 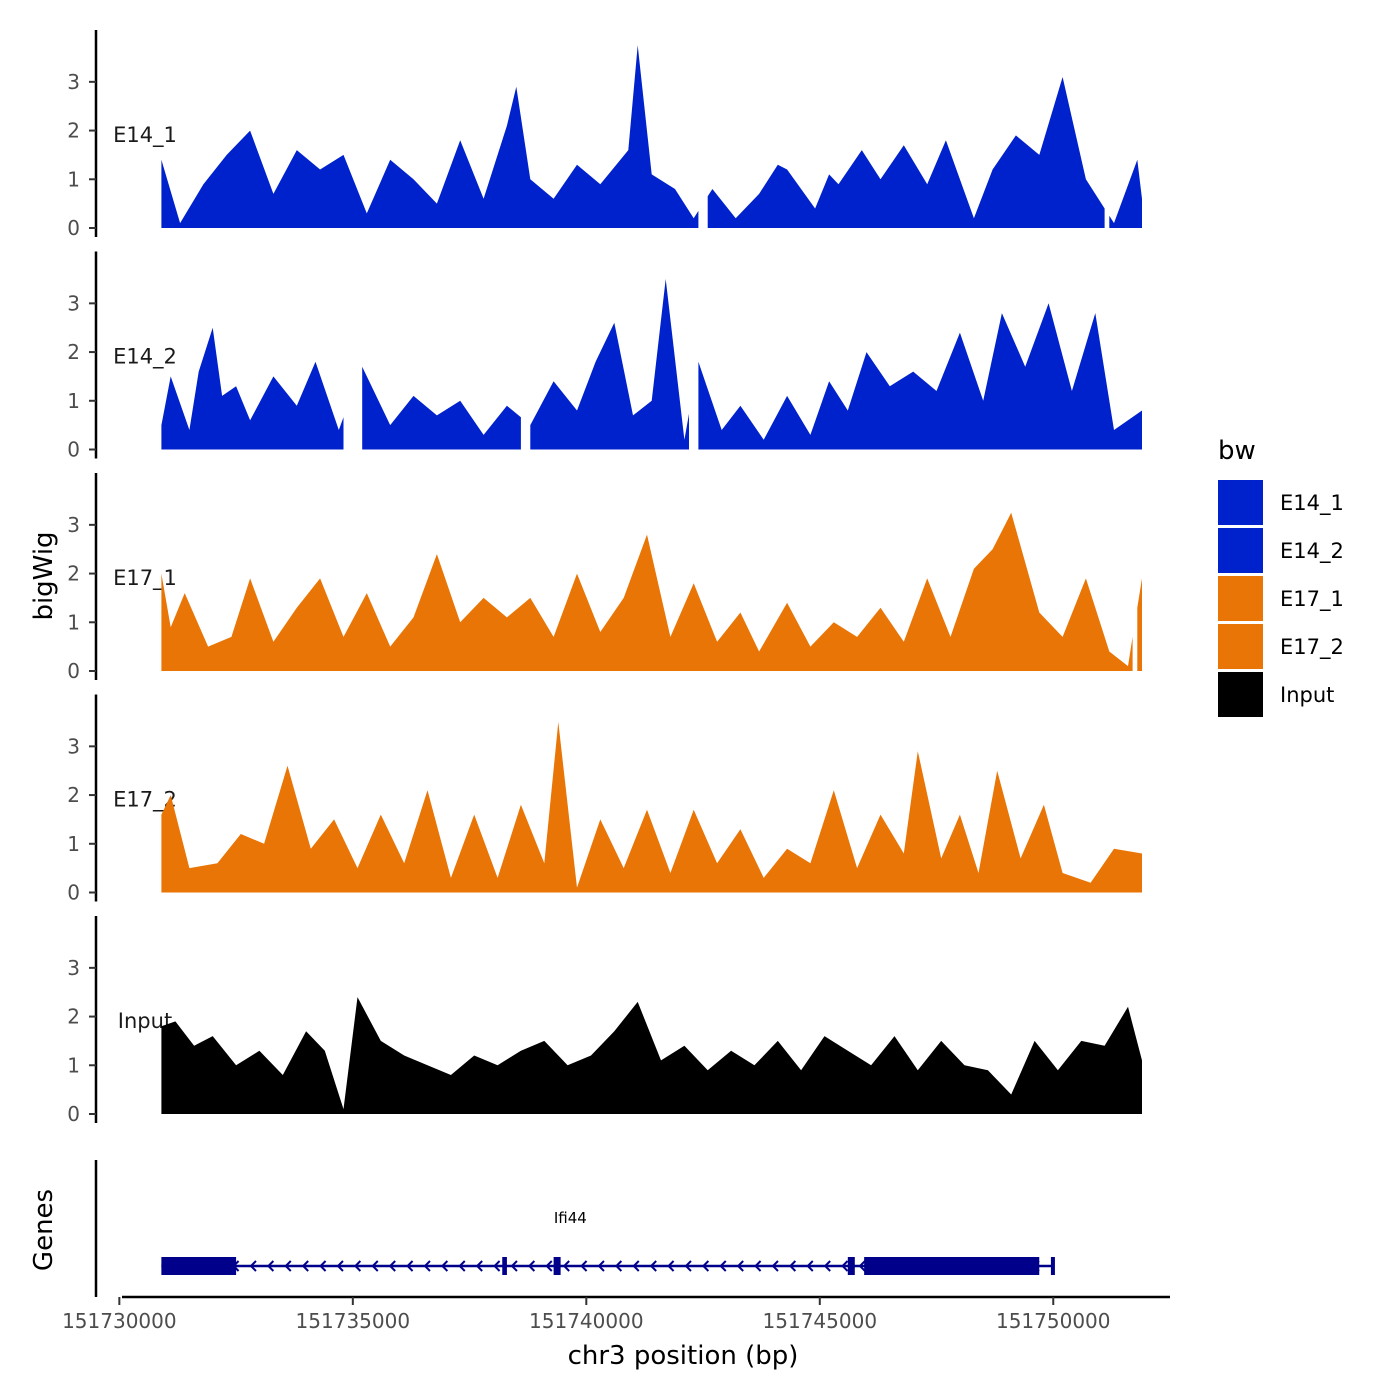 What do you see at coordinates (145, 135) in the screenshot?
I see `track-label: E14_1` at bounding box center [145, 135].